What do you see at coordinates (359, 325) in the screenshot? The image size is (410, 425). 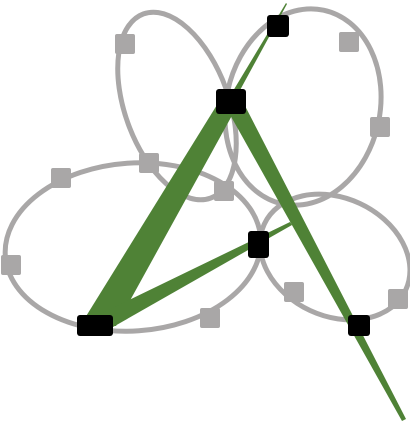 I see `key-node-bottom-right` at bounding box center [359, 325].